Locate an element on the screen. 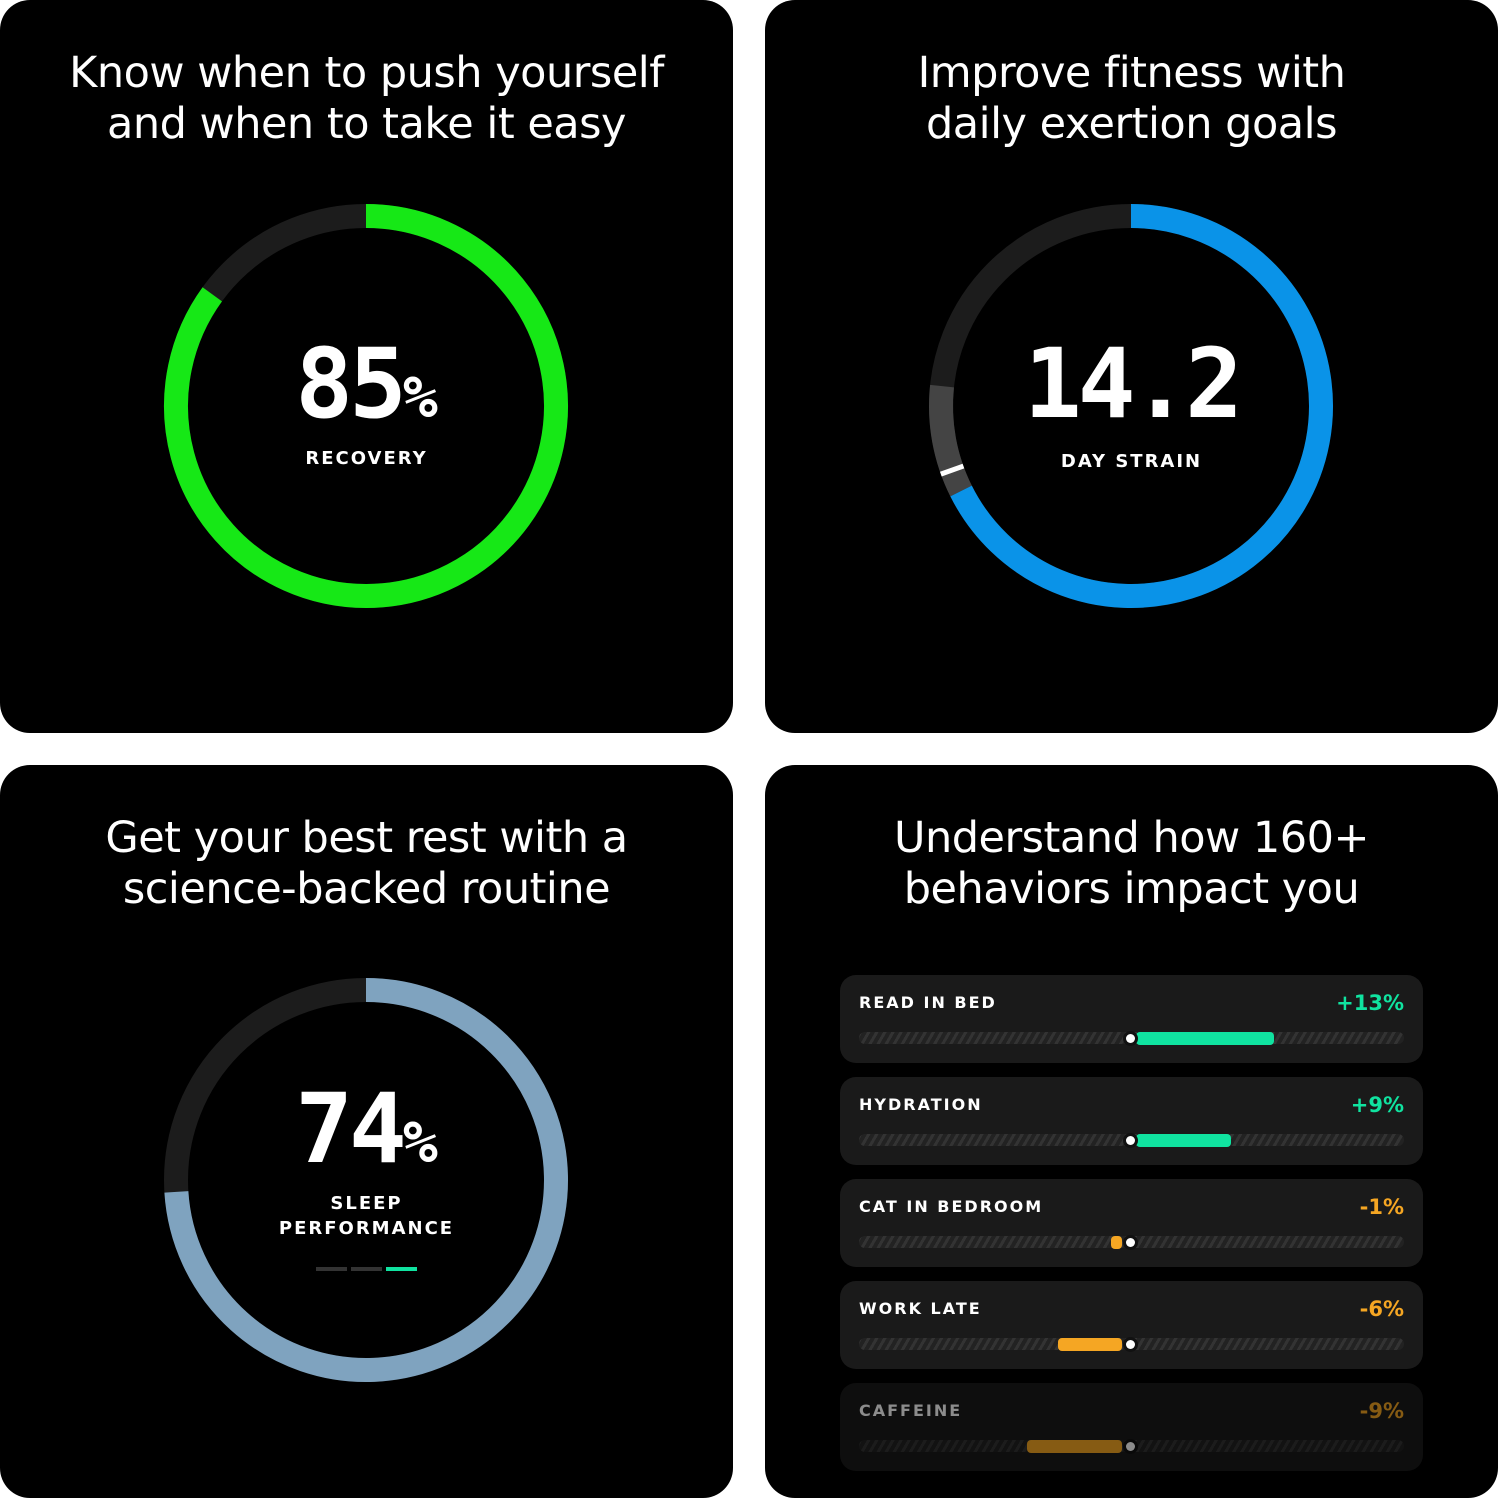  sleep-label: SLEEP PERFORMANCE is located at coordinates (366, 1216).